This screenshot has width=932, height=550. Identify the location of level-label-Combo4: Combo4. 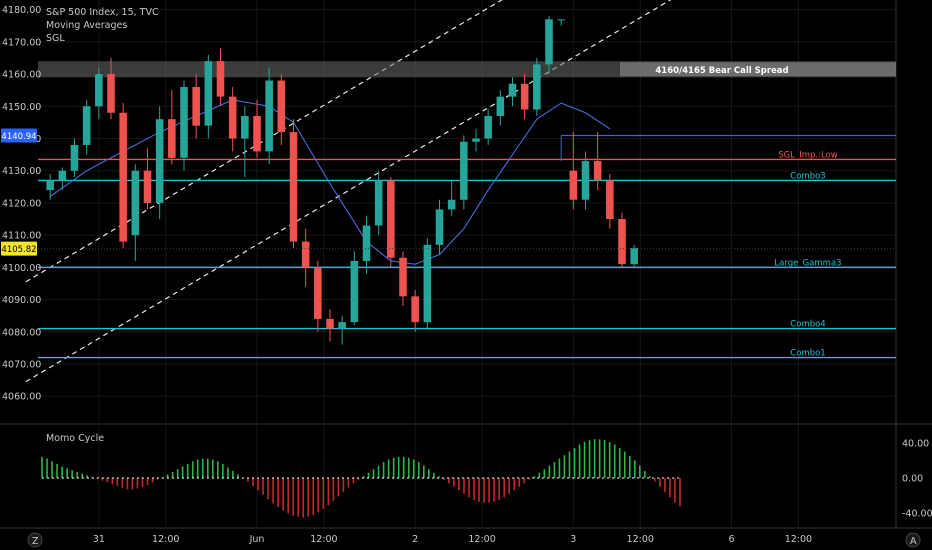
(807, 325).